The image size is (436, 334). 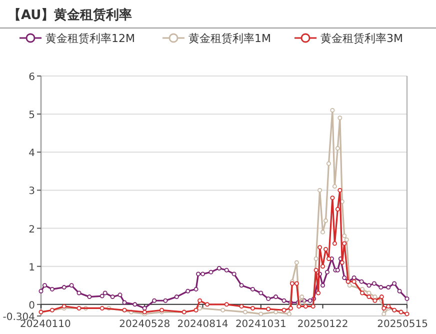 I want to click on y-tick-label: 5, so click(x=31, y=116).